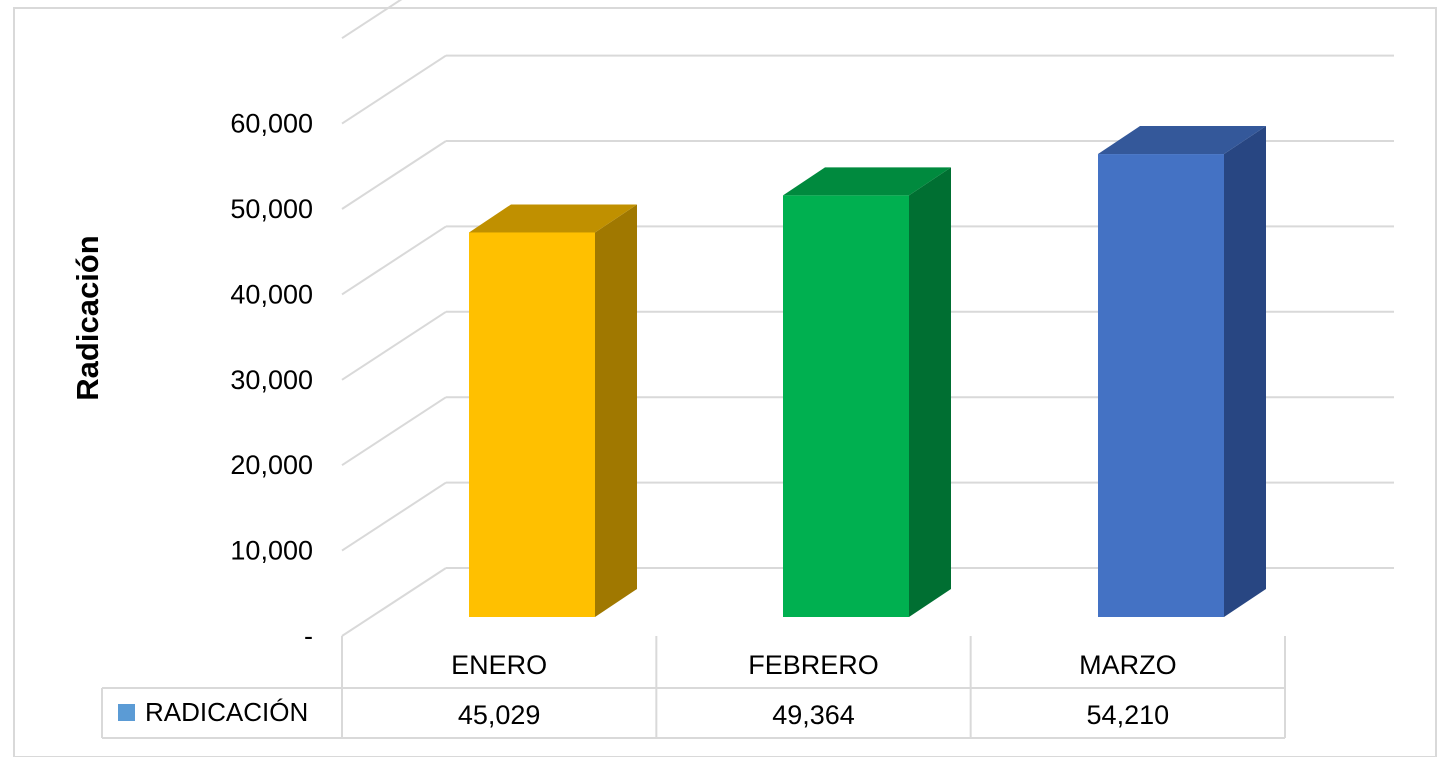 Image resolution: width=1450 pixels, height=762 pixels. What do you see at coordinates (271, 294) in the screenshot?
I see `y-tick-label: 40,000` at bounding box center [271, 294].